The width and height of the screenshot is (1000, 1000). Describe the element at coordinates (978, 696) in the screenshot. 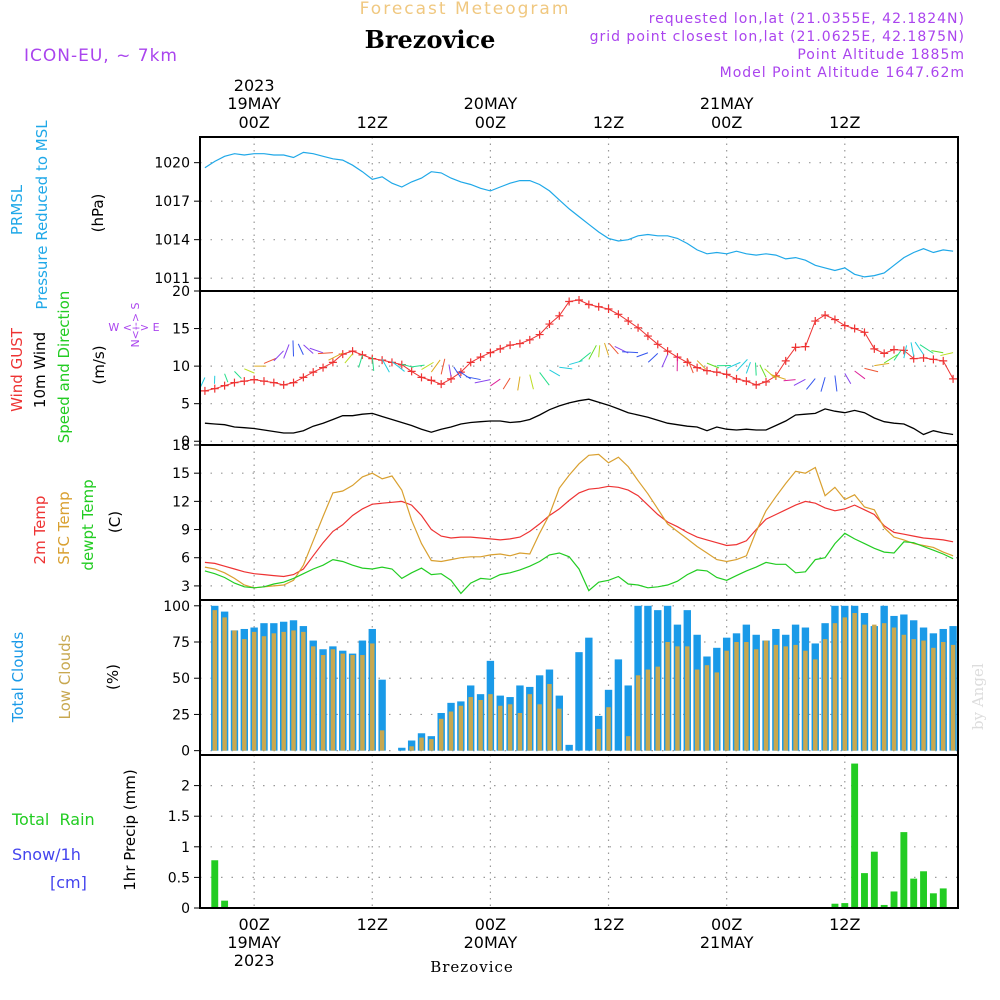

I see `watermark: by Angel` at that location.